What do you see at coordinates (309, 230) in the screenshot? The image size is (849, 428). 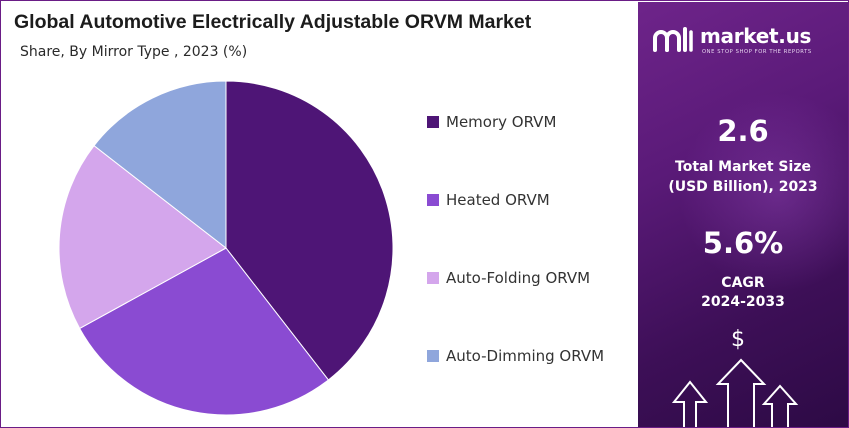 I see `pie-slice-memory-orvm` at bounding box center [309, 230].